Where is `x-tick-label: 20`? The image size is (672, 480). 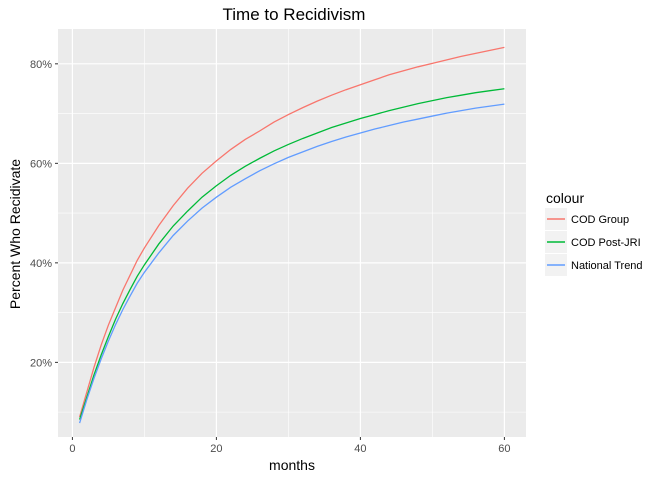
x-tick-label: 20 is located at coordinates (216, 449).